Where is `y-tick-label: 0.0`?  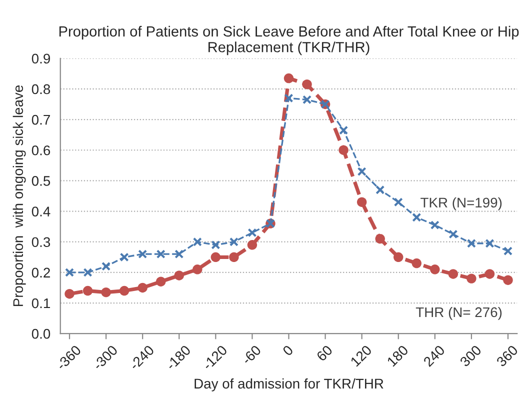 y-tick-label: 0.0 is located at coordinates (41, 333).